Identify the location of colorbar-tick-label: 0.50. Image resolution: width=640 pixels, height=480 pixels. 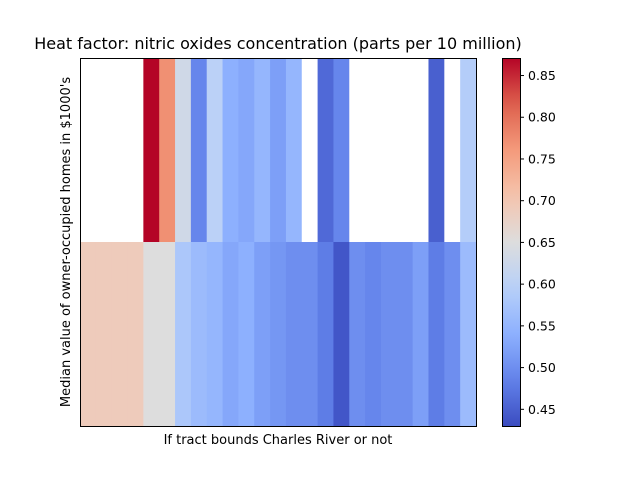
(542, 367).